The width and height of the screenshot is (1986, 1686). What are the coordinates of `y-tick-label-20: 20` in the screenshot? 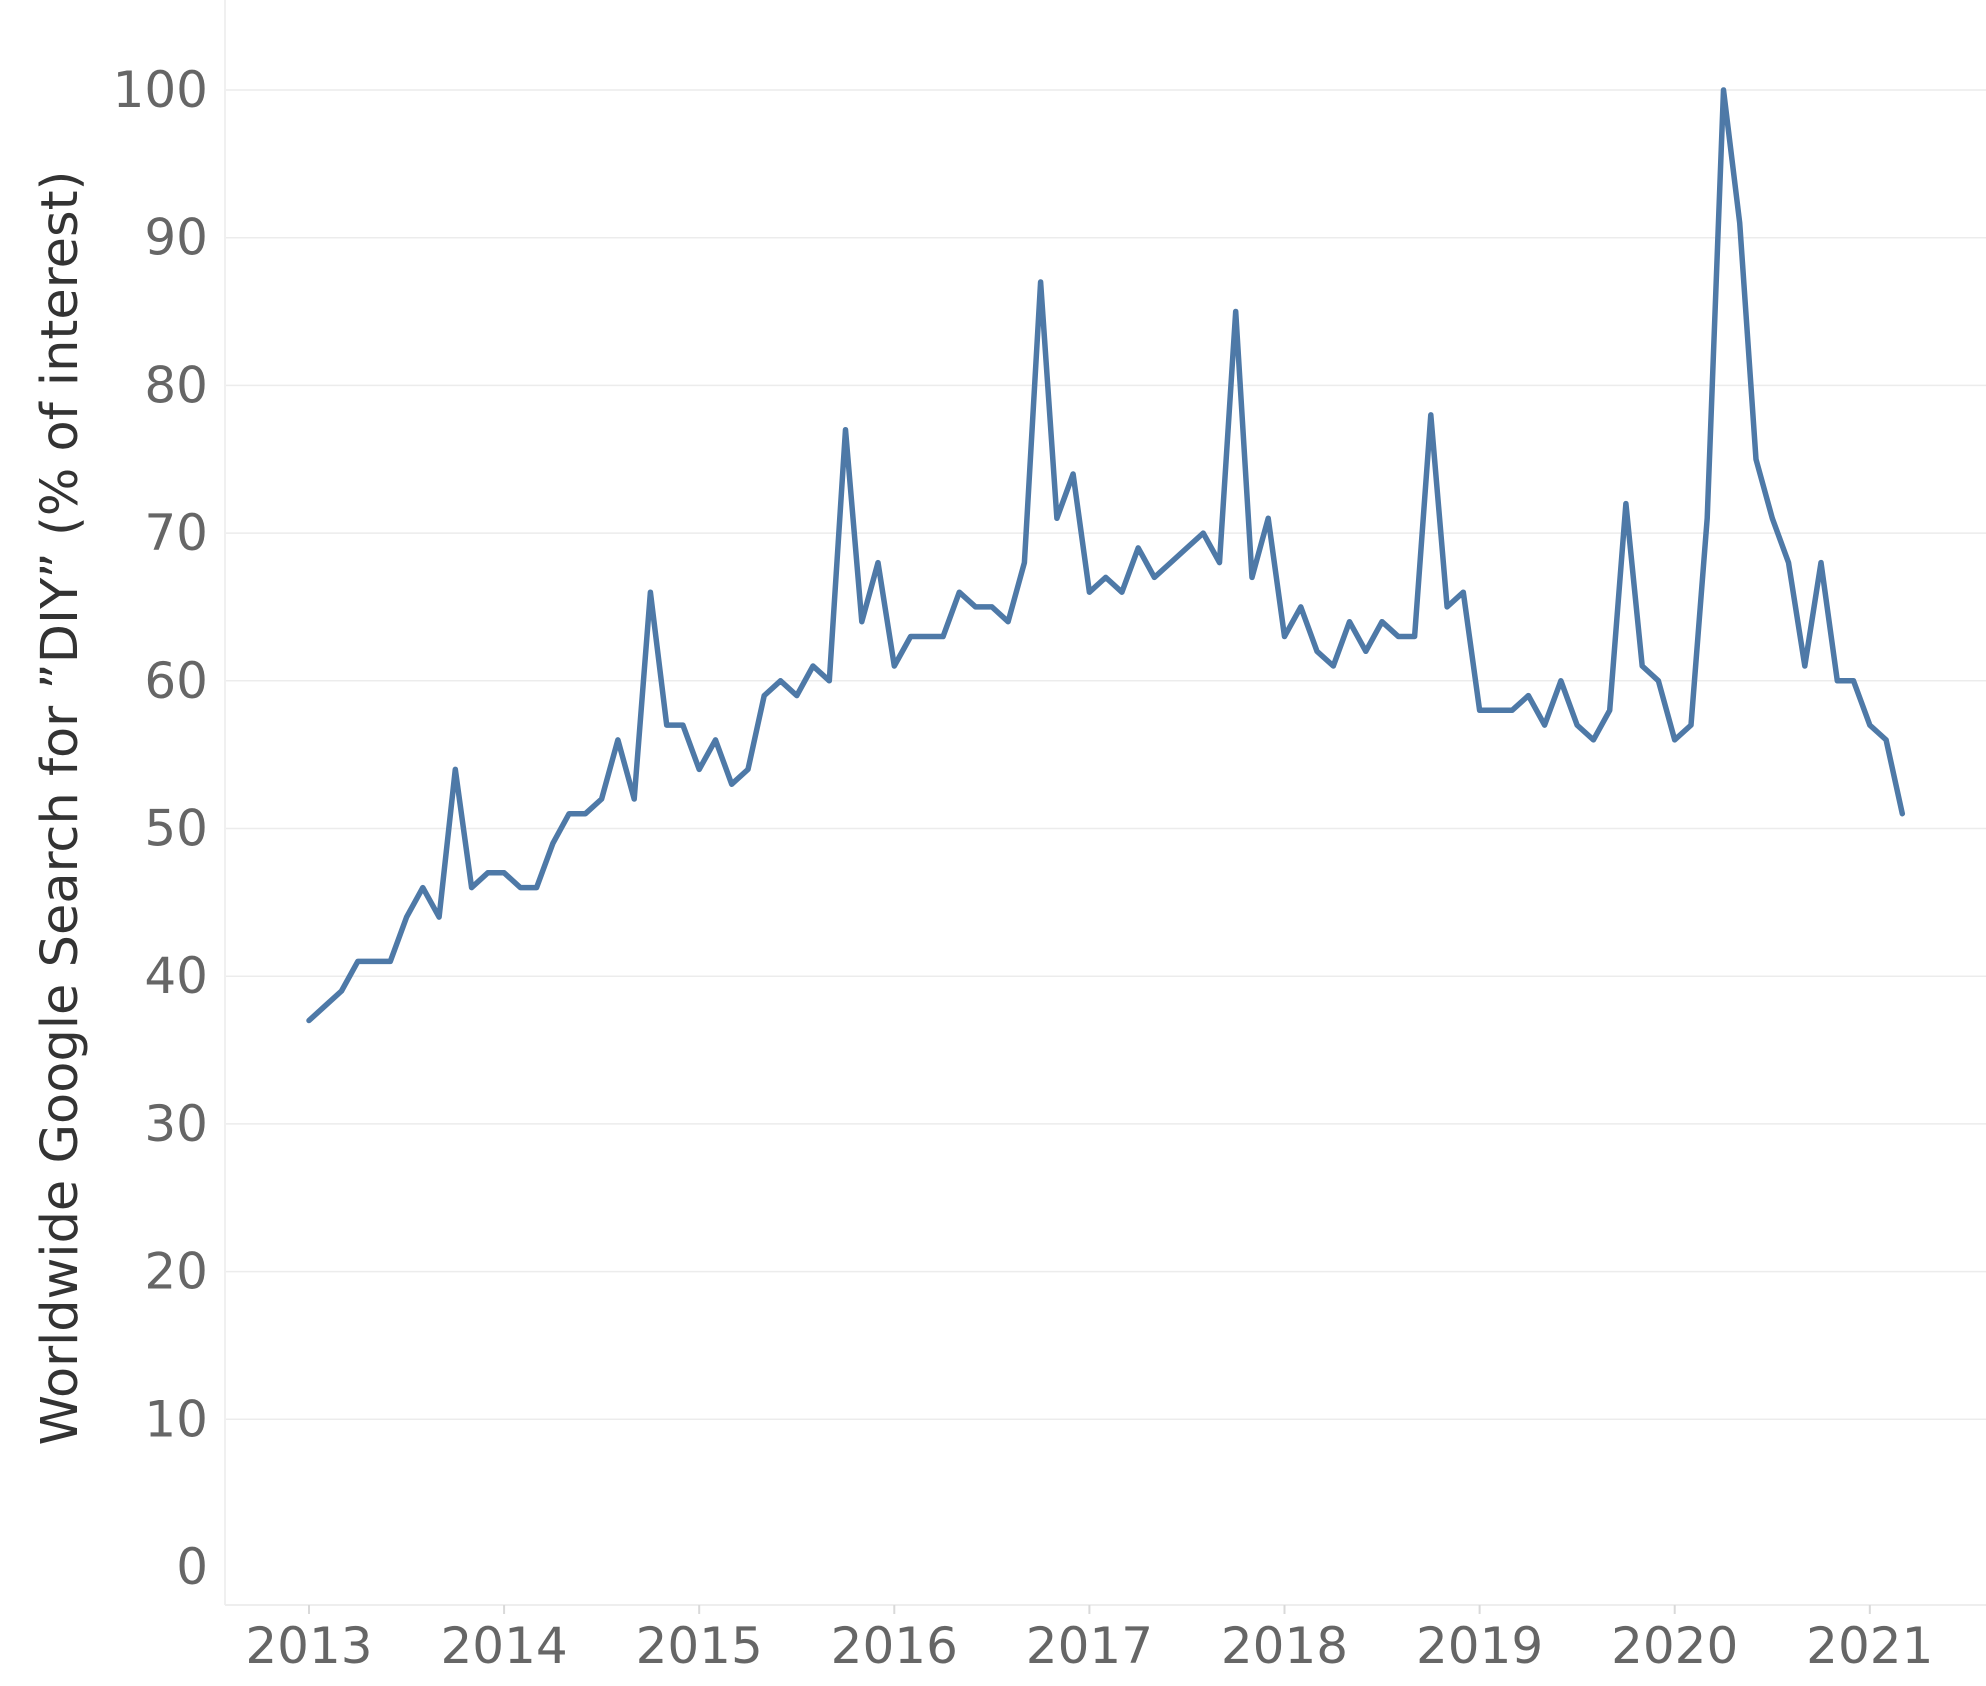 It's located at (176, 1272).